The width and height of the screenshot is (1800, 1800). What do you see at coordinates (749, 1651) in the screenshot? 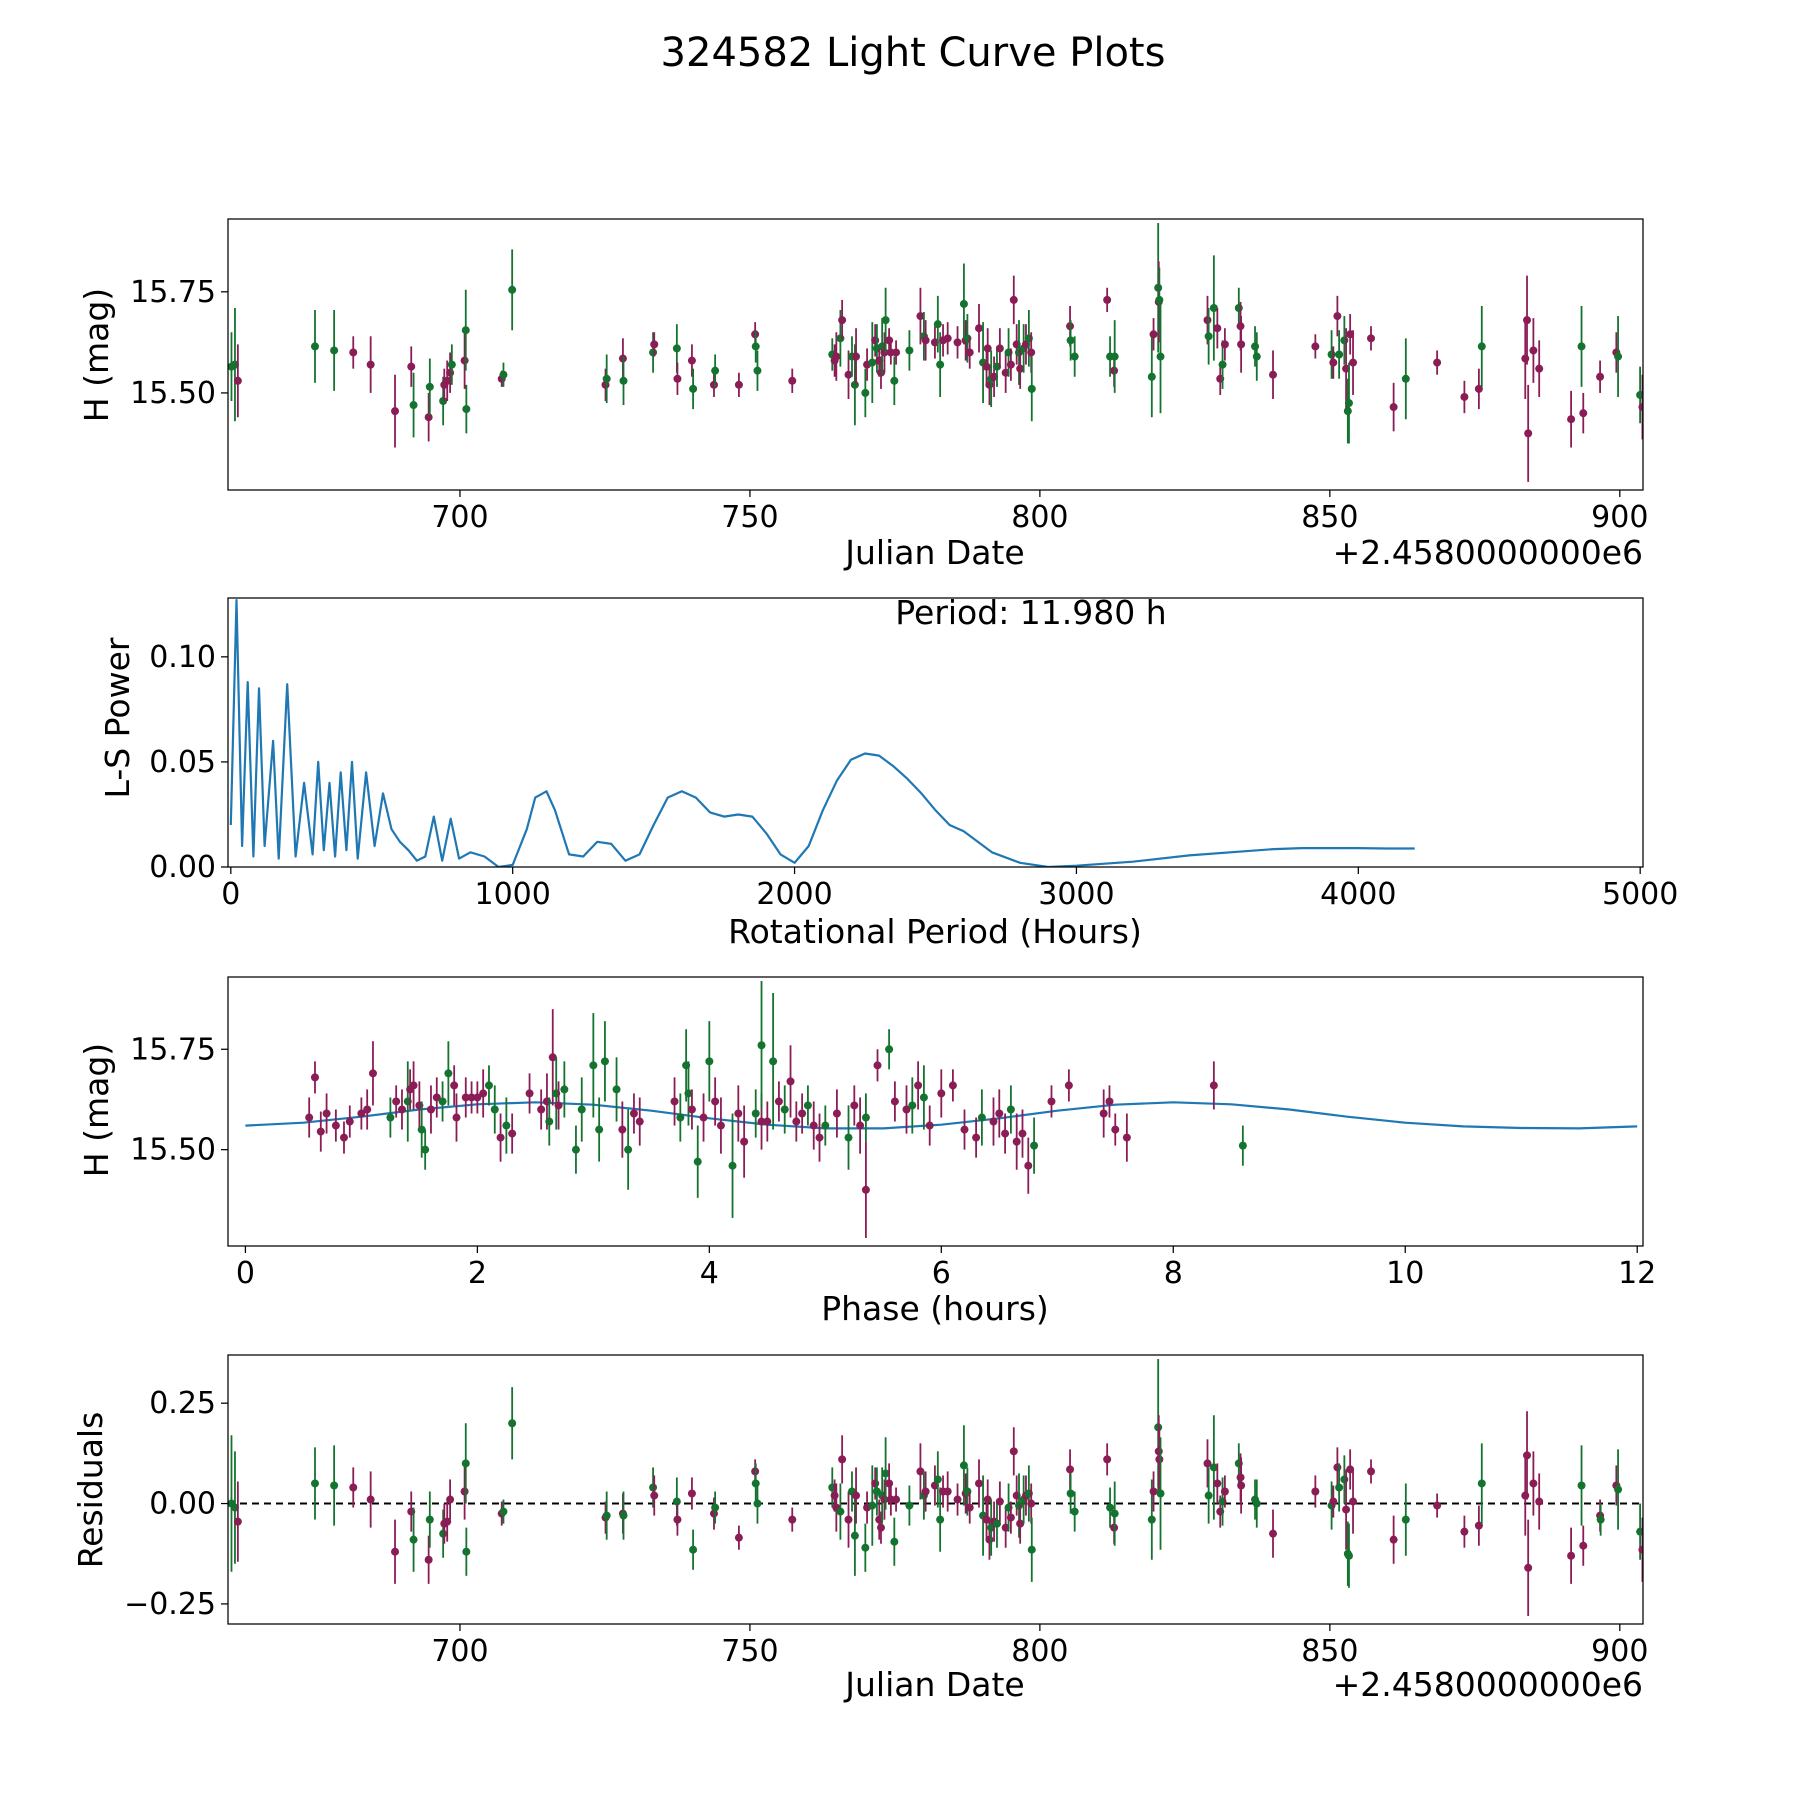
I see `residuals-xtick-label: 750` at bounding box center [749, 1651].